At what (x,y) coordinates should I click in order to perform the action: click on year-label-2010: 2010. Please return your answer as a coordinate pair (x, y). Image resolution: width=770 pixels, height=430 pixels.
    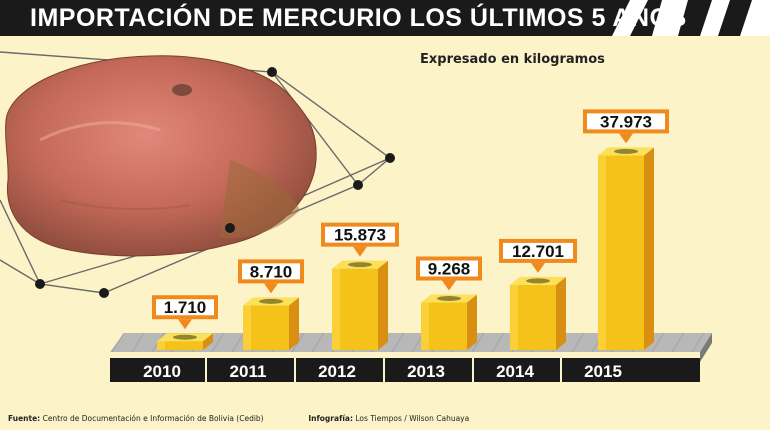
    Looking at the image, I should click on (162, 371).